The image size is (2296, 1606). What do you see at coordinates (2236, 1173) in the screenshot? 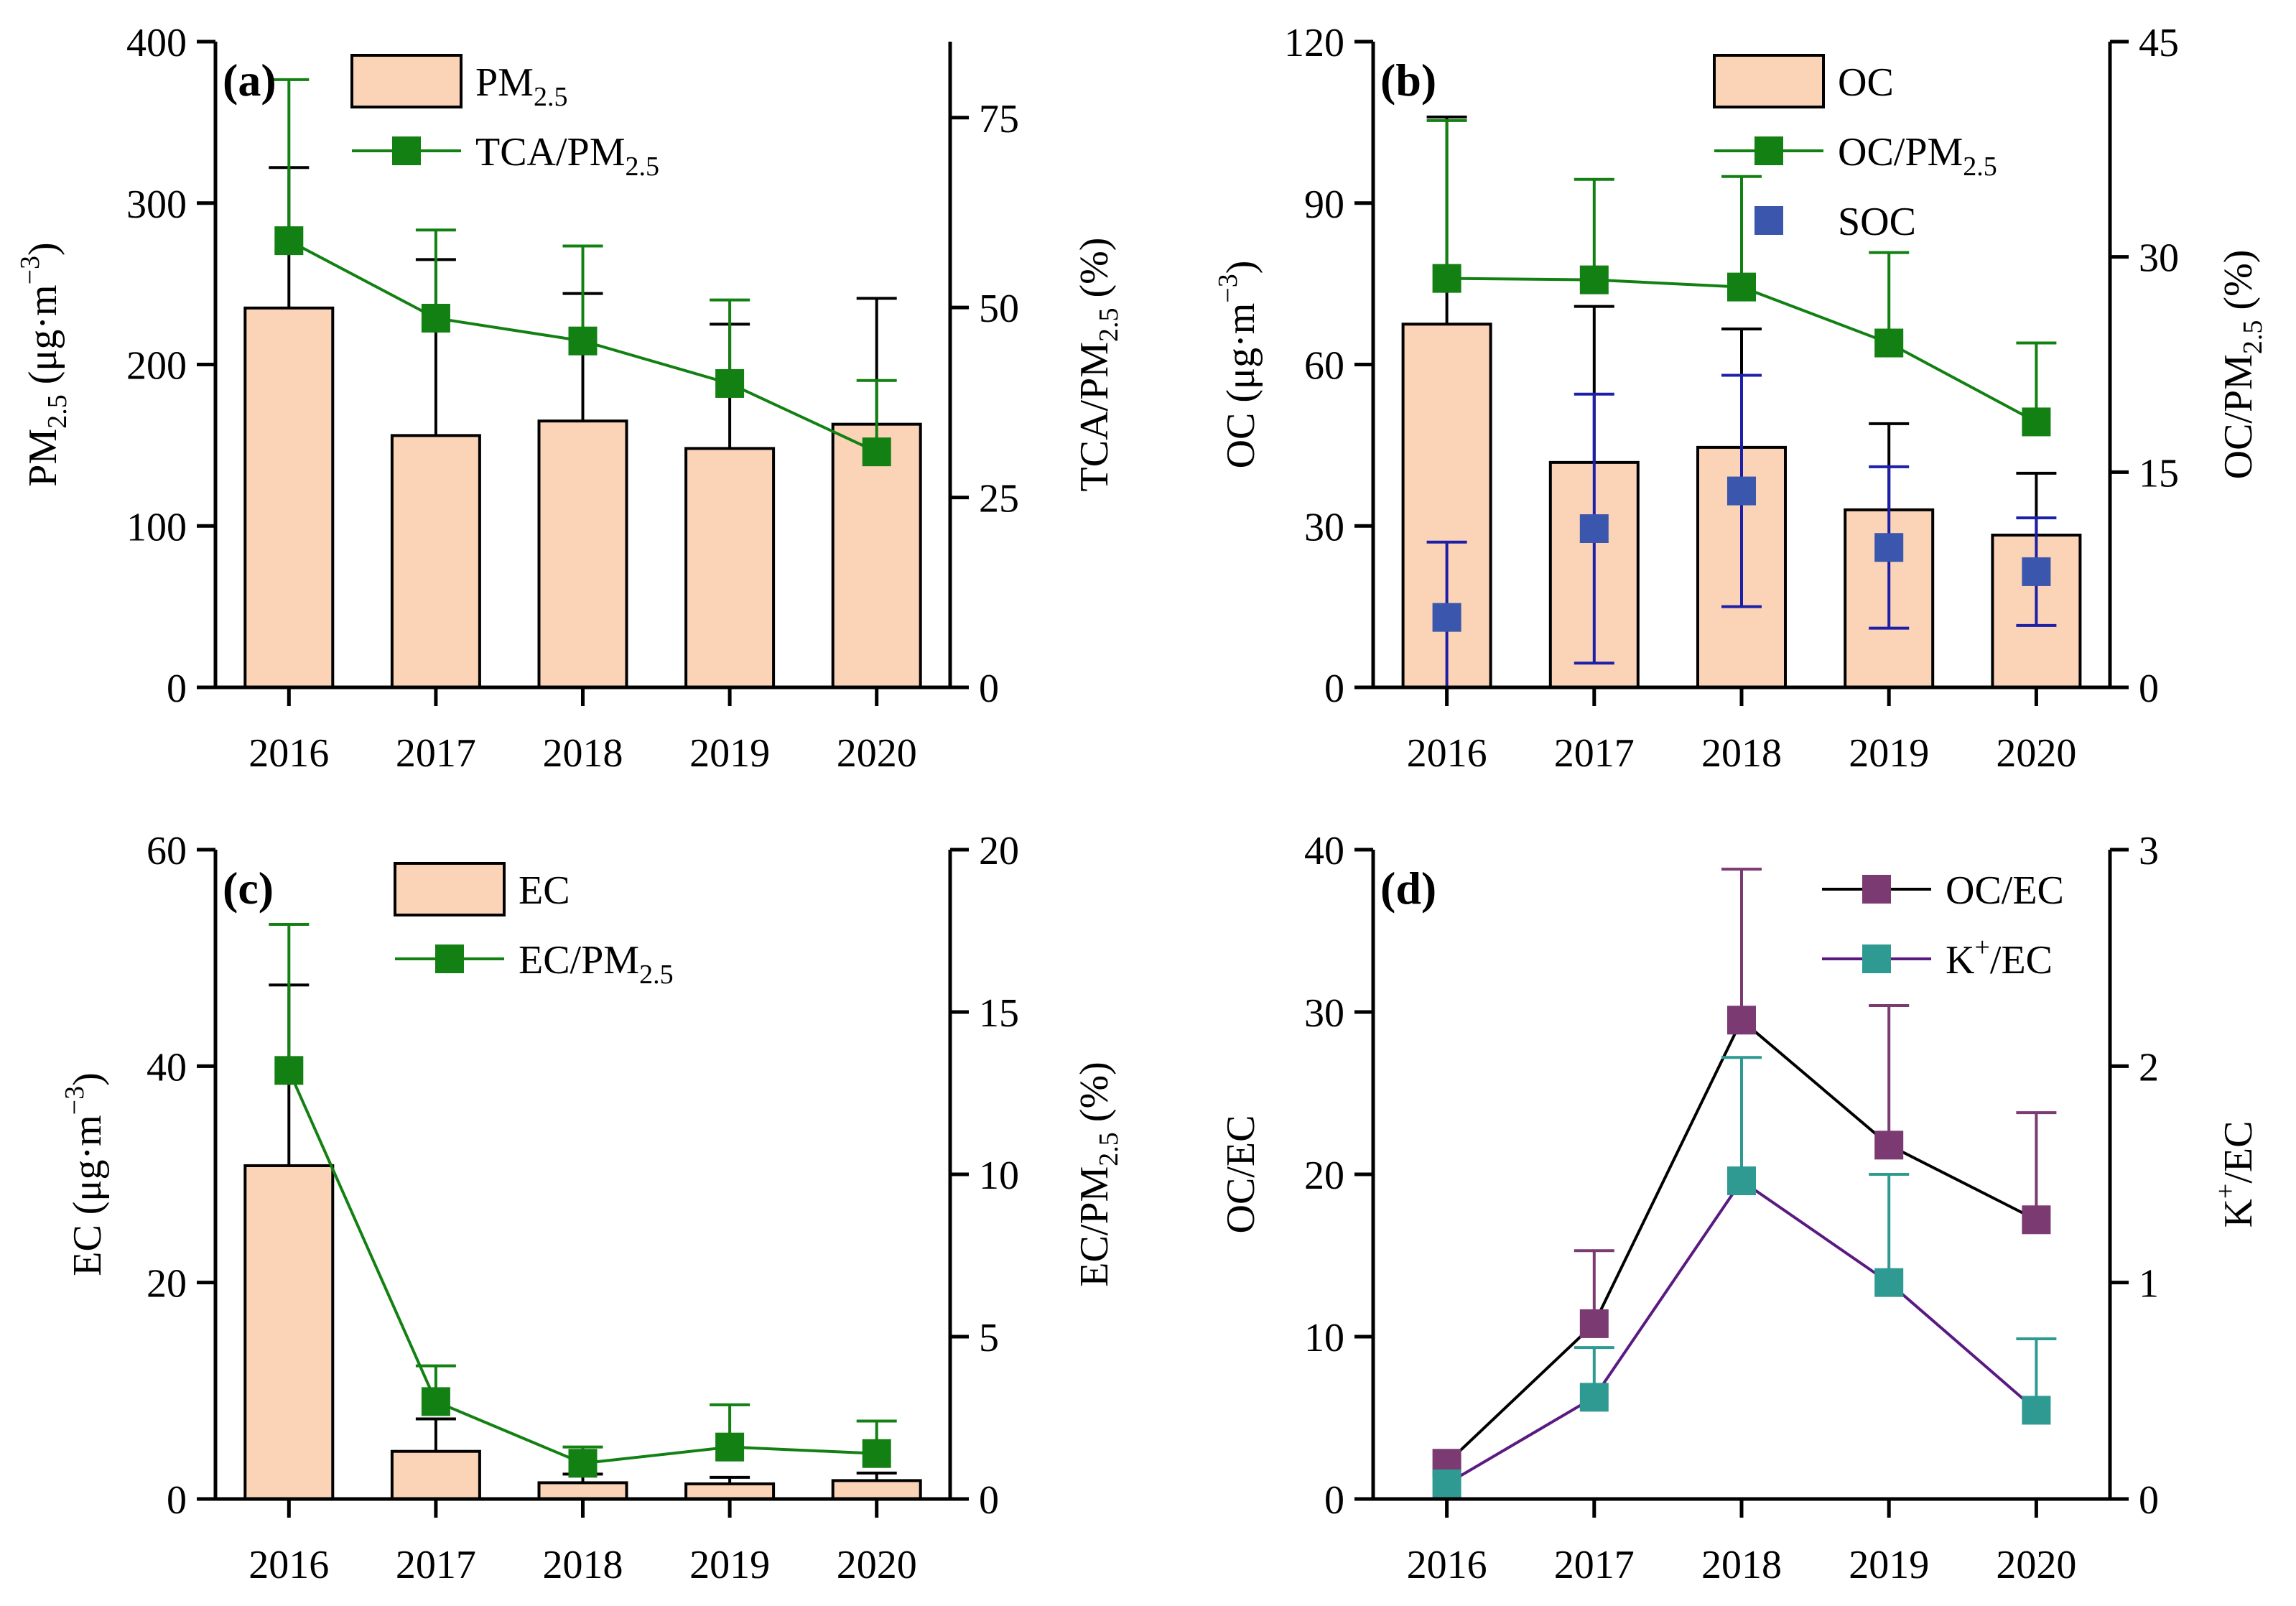
I see `right-axis-title: K+/EC` at bounding box center [2236, 1173].